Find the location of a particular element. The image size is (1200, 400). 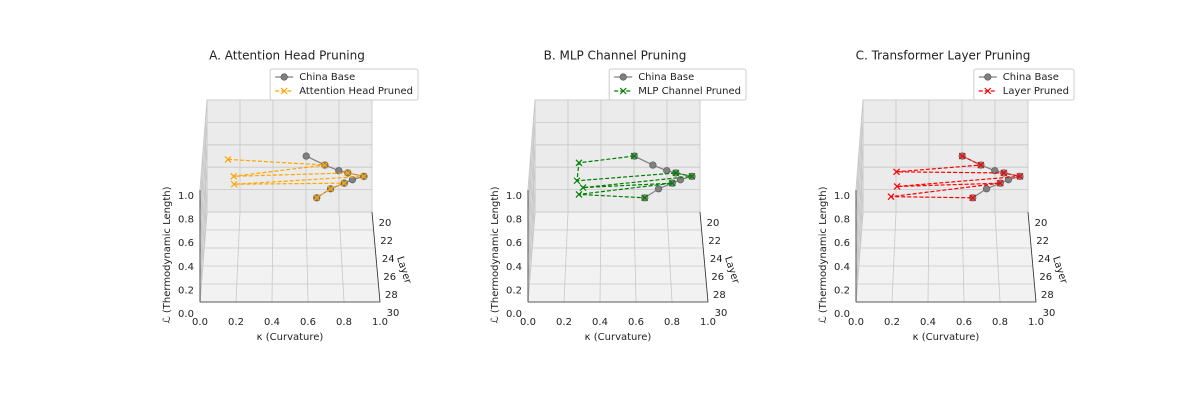

chart-title: A. Attention Head Pruning is located at coordinates (287, 56).